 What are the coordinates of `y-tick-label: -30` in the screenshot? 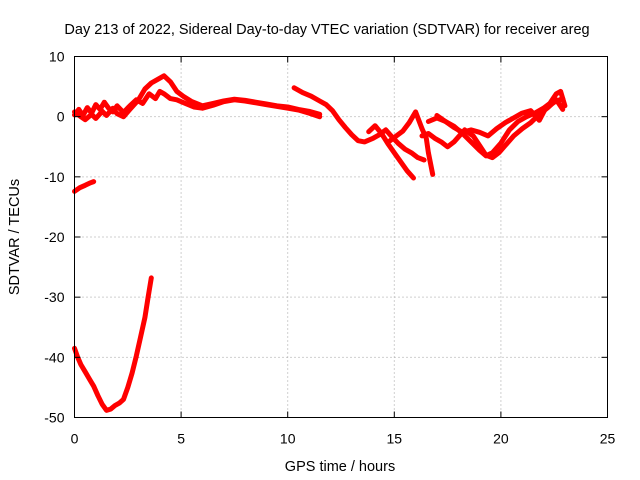 It's located at (54, 297).